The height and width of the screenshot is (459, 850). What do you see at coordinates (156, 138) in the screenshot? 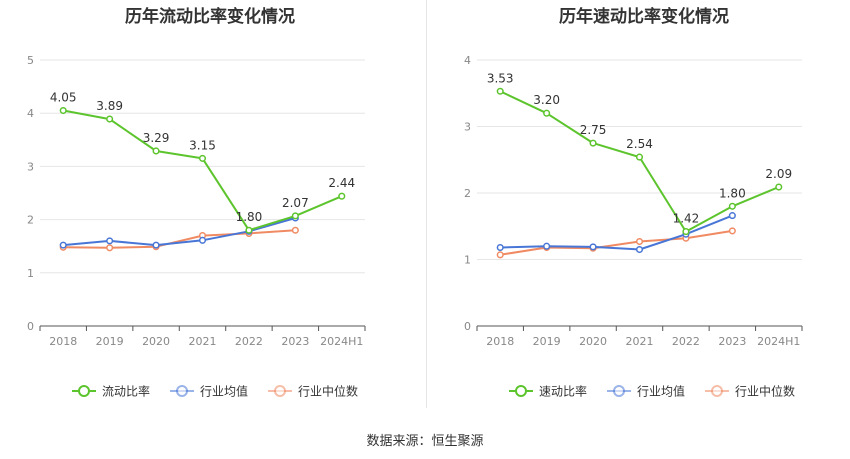
I see `data-label: 3.29` at bounding box center [156, 138].